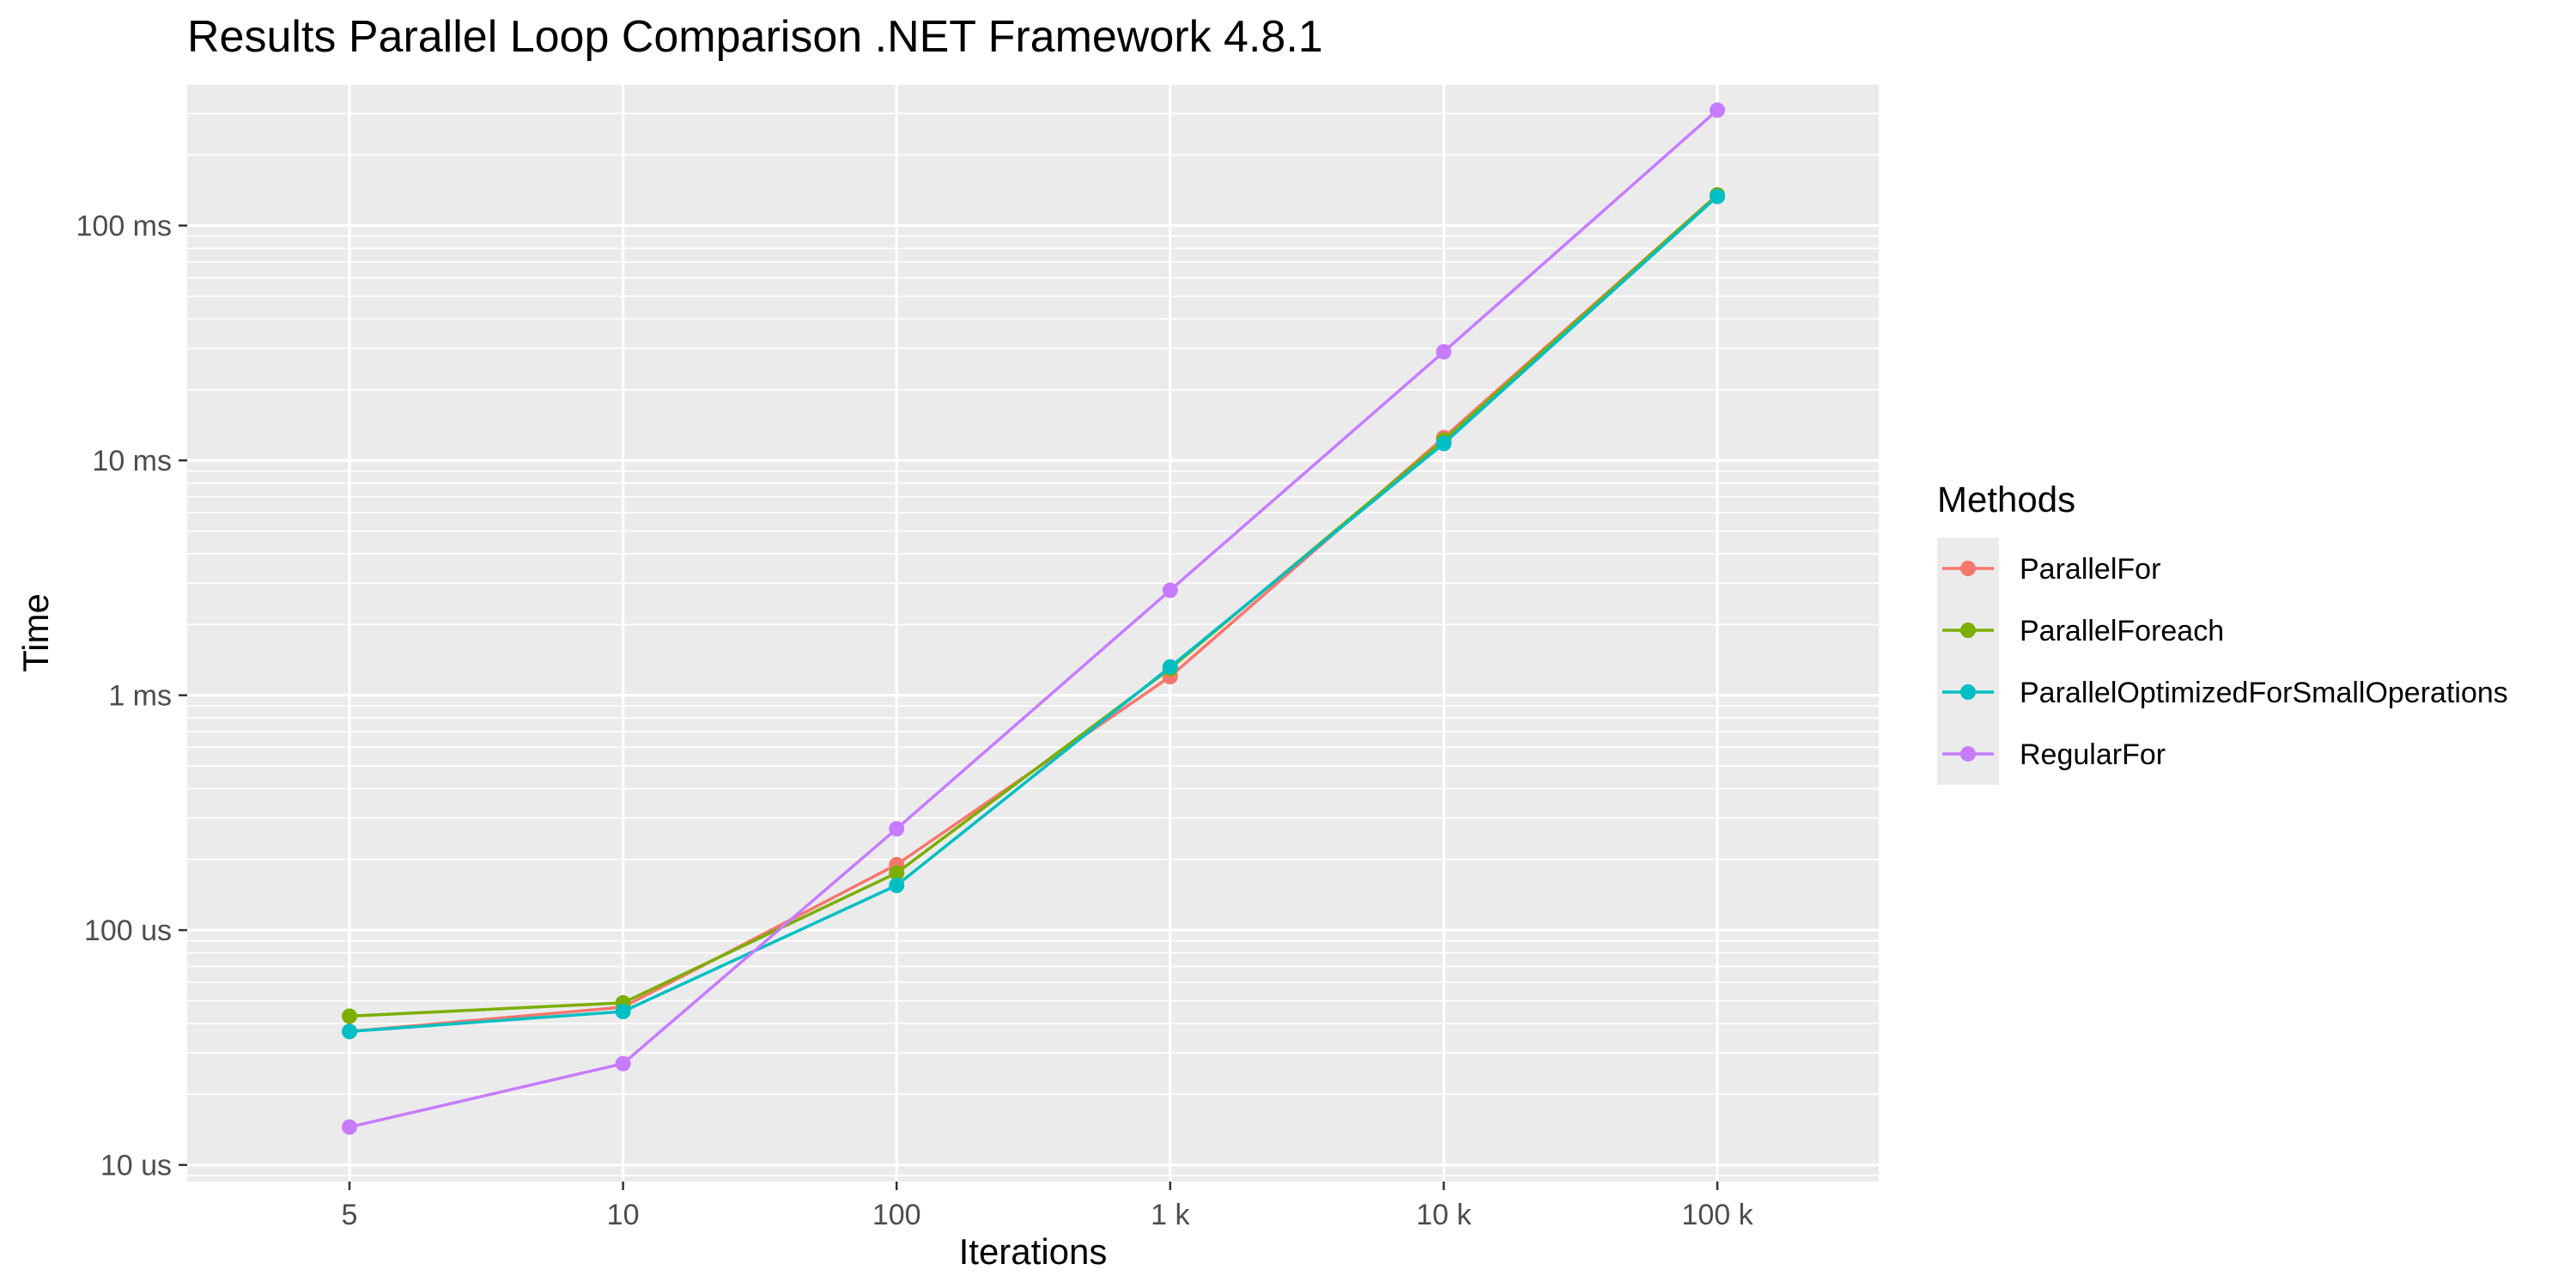 This screenshot has width=2576, height=1288. Describe the element at coordinates (2090, 569) in the screenshot. I see `legend-label: ParallelFor` at that location.